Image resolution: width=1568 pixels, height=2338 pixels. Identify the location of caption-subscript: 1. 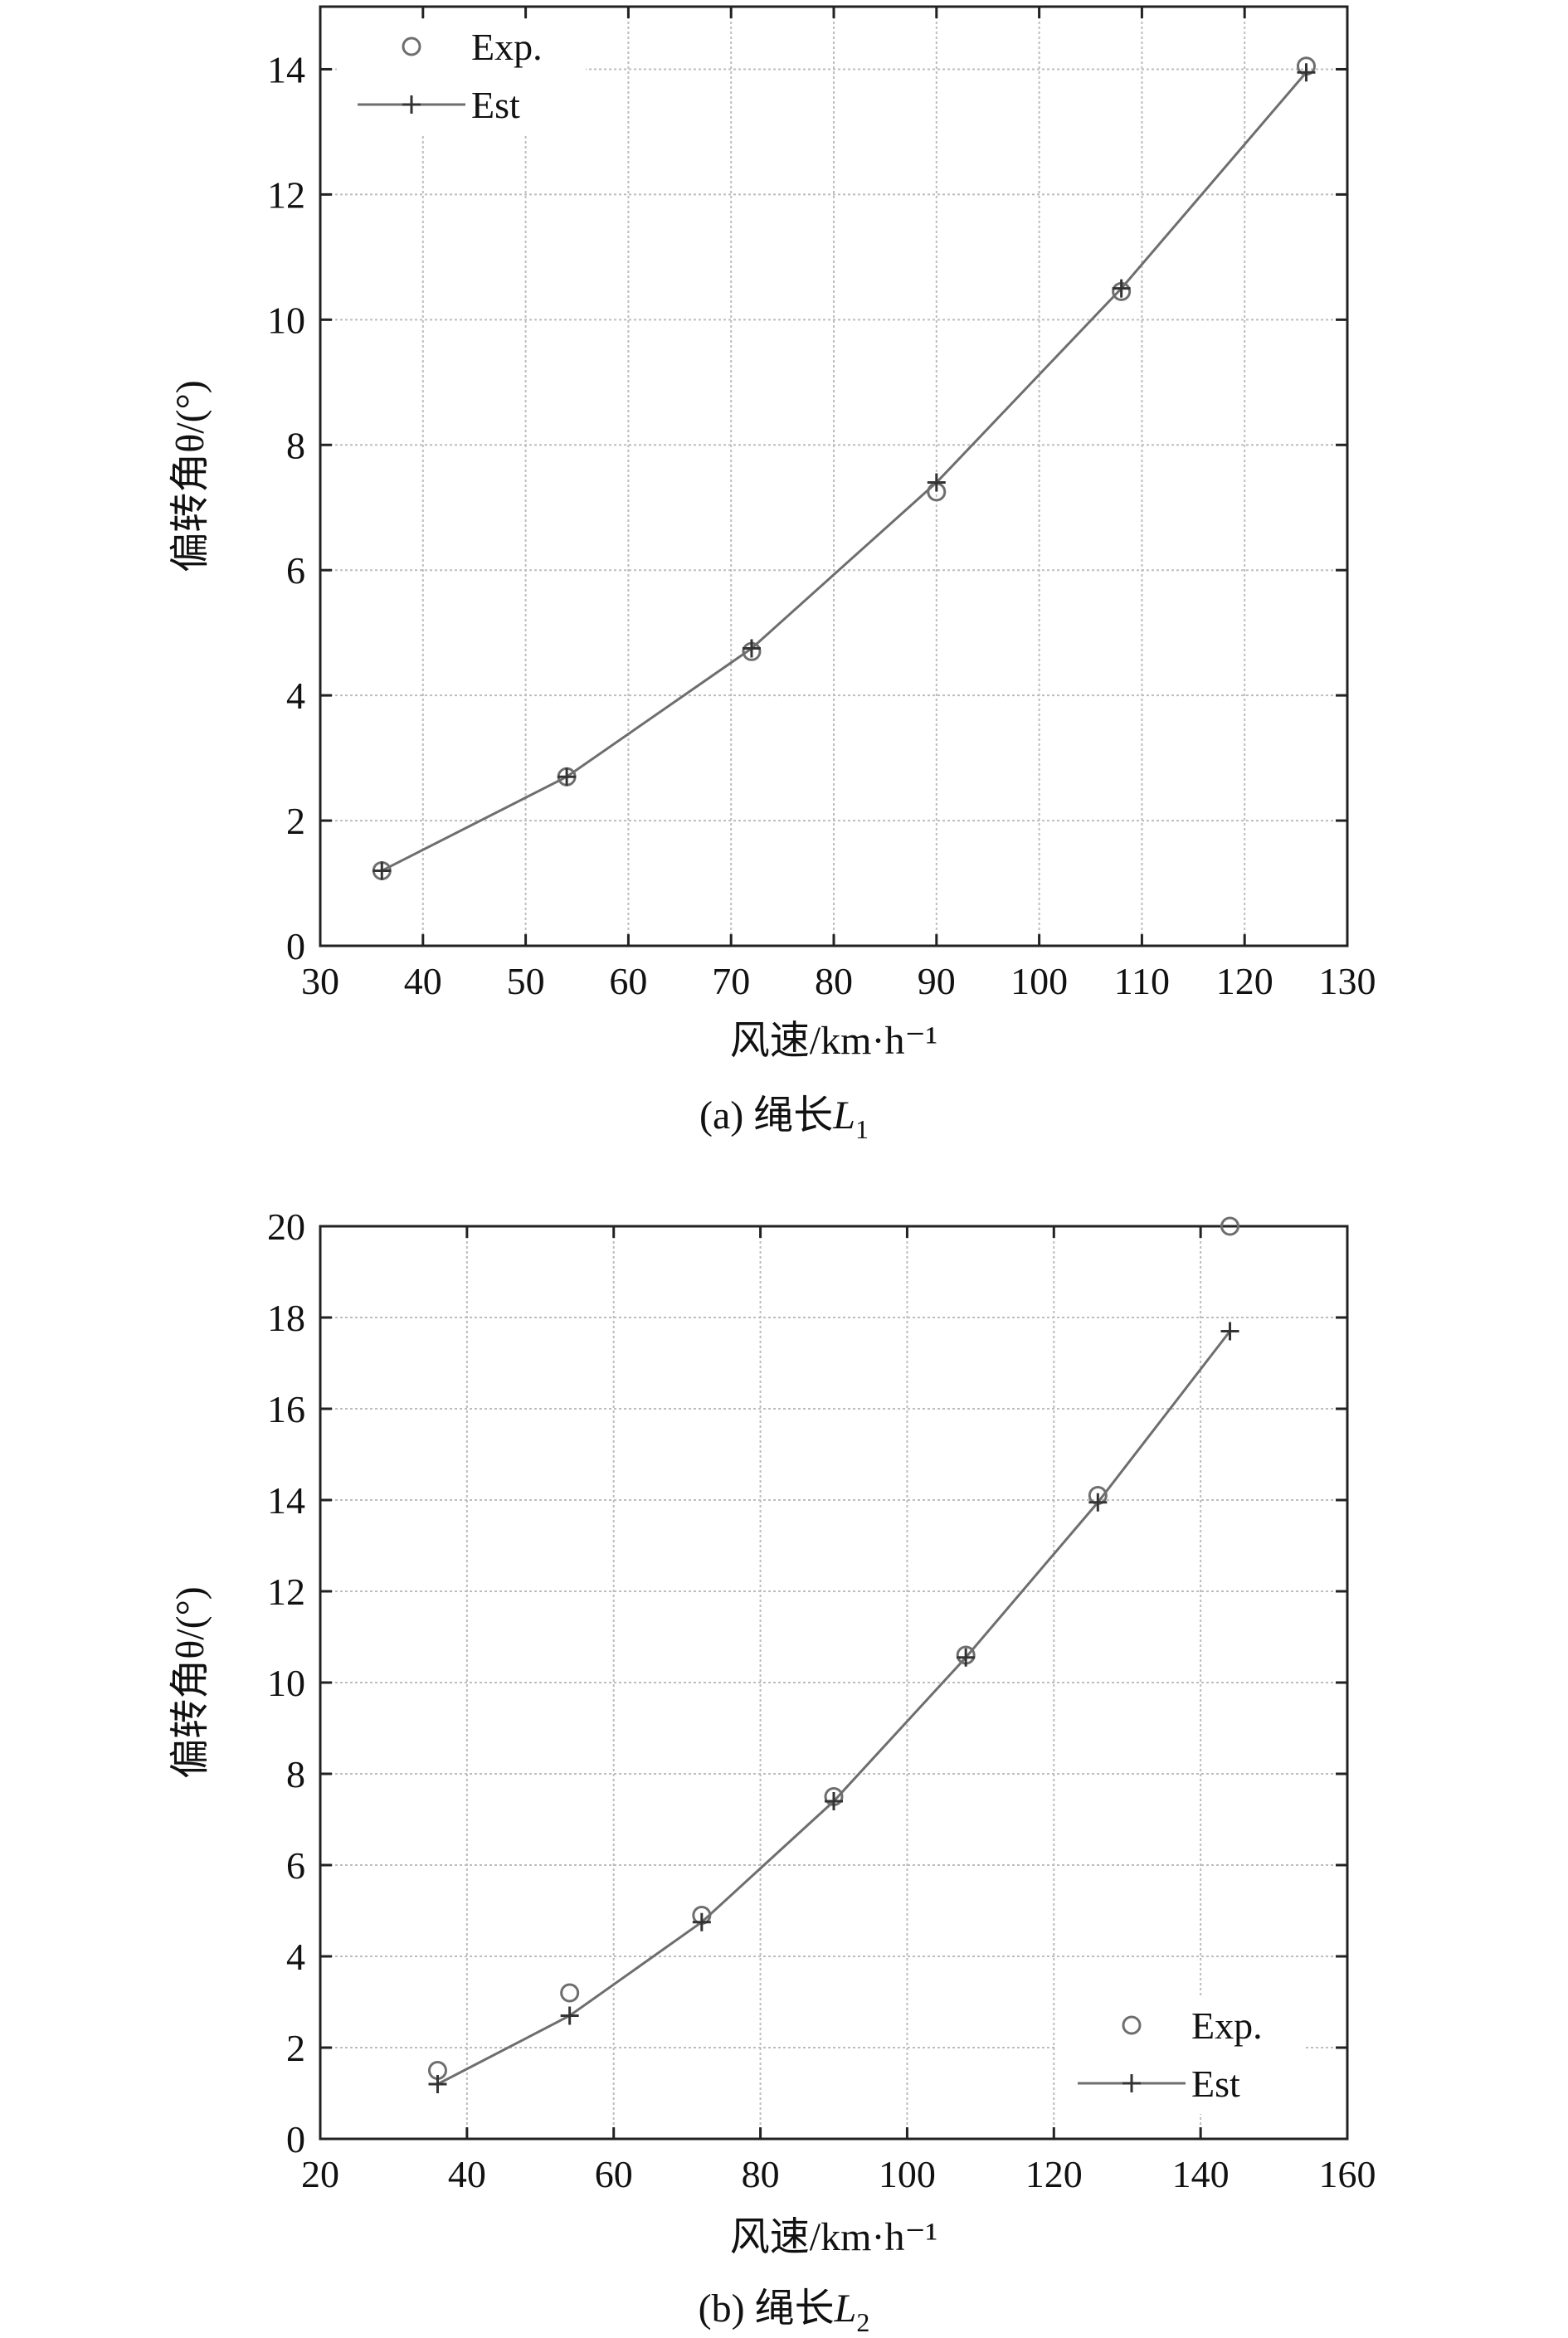
(862, 1129).